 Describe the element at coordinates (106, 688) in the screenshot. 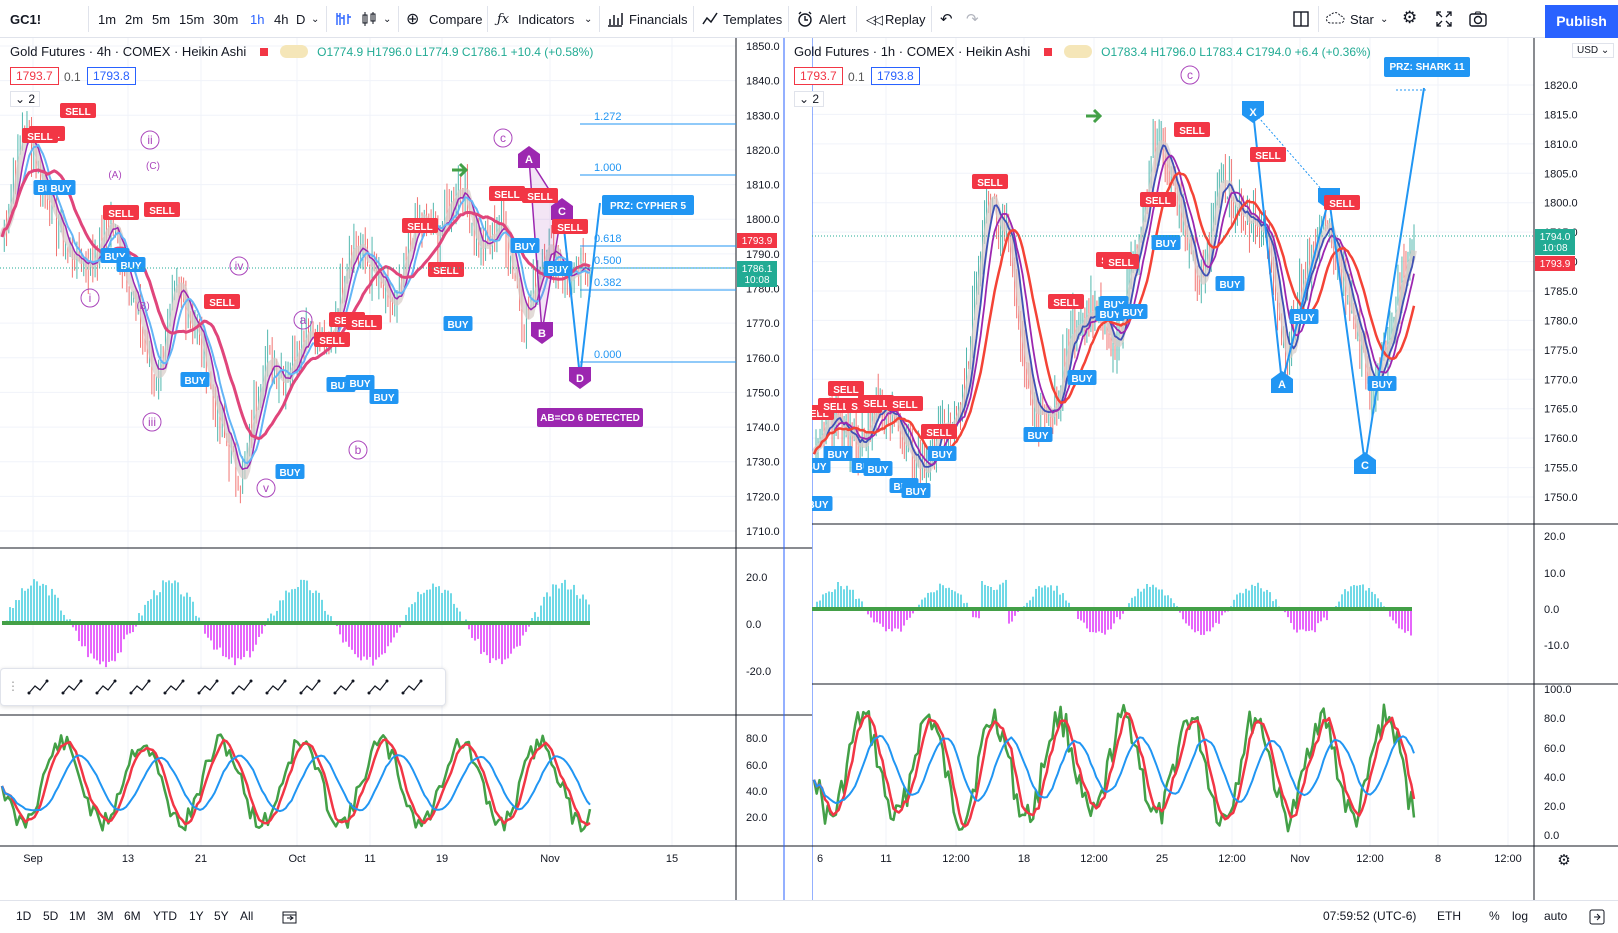

I see `trend-icon` at that location.